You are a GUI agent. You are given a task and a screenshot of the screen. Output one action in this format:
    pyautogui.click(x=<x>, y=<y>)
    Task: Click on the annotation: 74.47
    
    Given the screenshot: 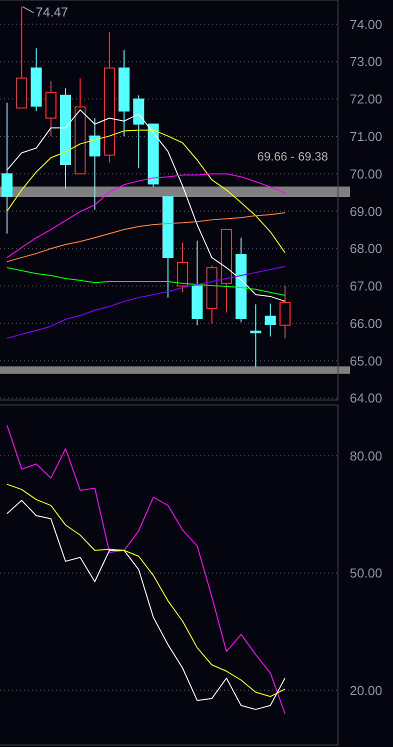 What is the action you would take?
    pyautogui.click(x=52, y=12)
    